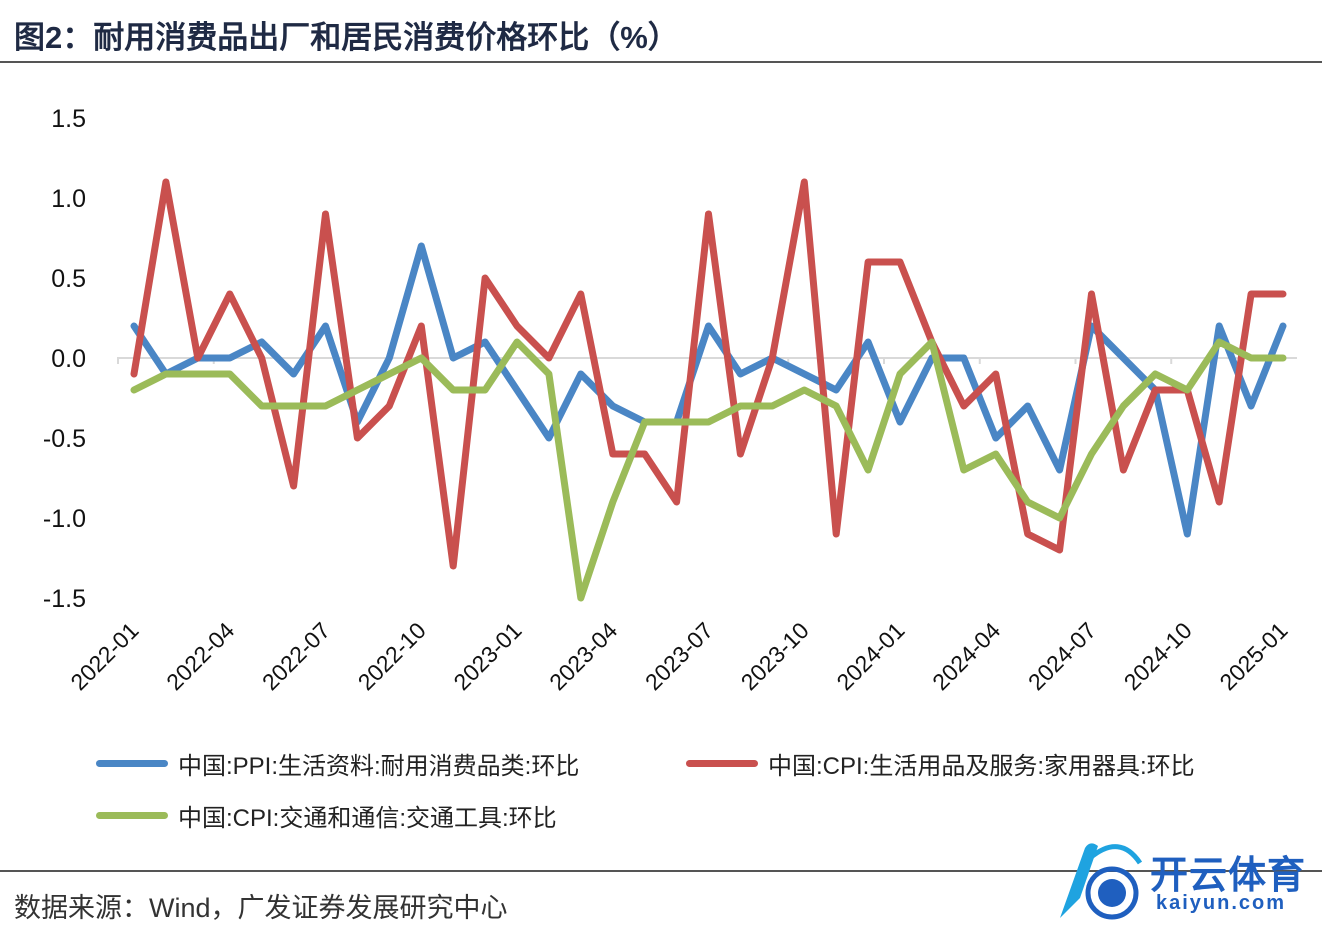  I want to click on chart-title: 图2：耐用消费品出厂和居民消费价格环比（%）, so click(346, 37).